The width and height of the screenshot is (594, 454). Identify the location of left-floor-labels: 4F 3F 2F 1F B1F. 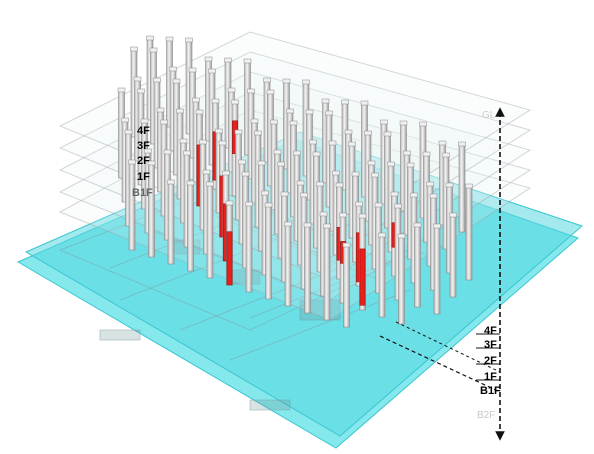
(142, 162).